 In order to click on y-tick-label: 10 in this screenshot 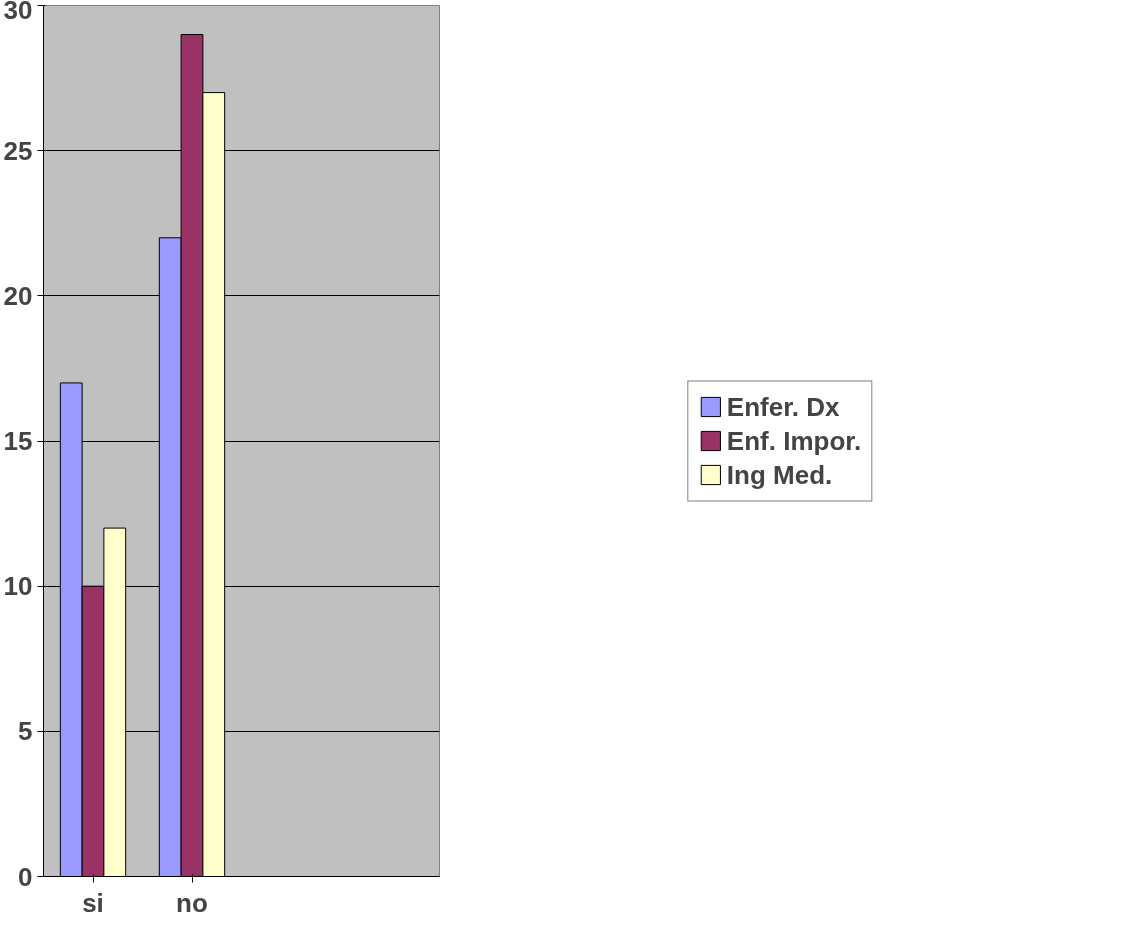, I will do `click(18, 586)`.